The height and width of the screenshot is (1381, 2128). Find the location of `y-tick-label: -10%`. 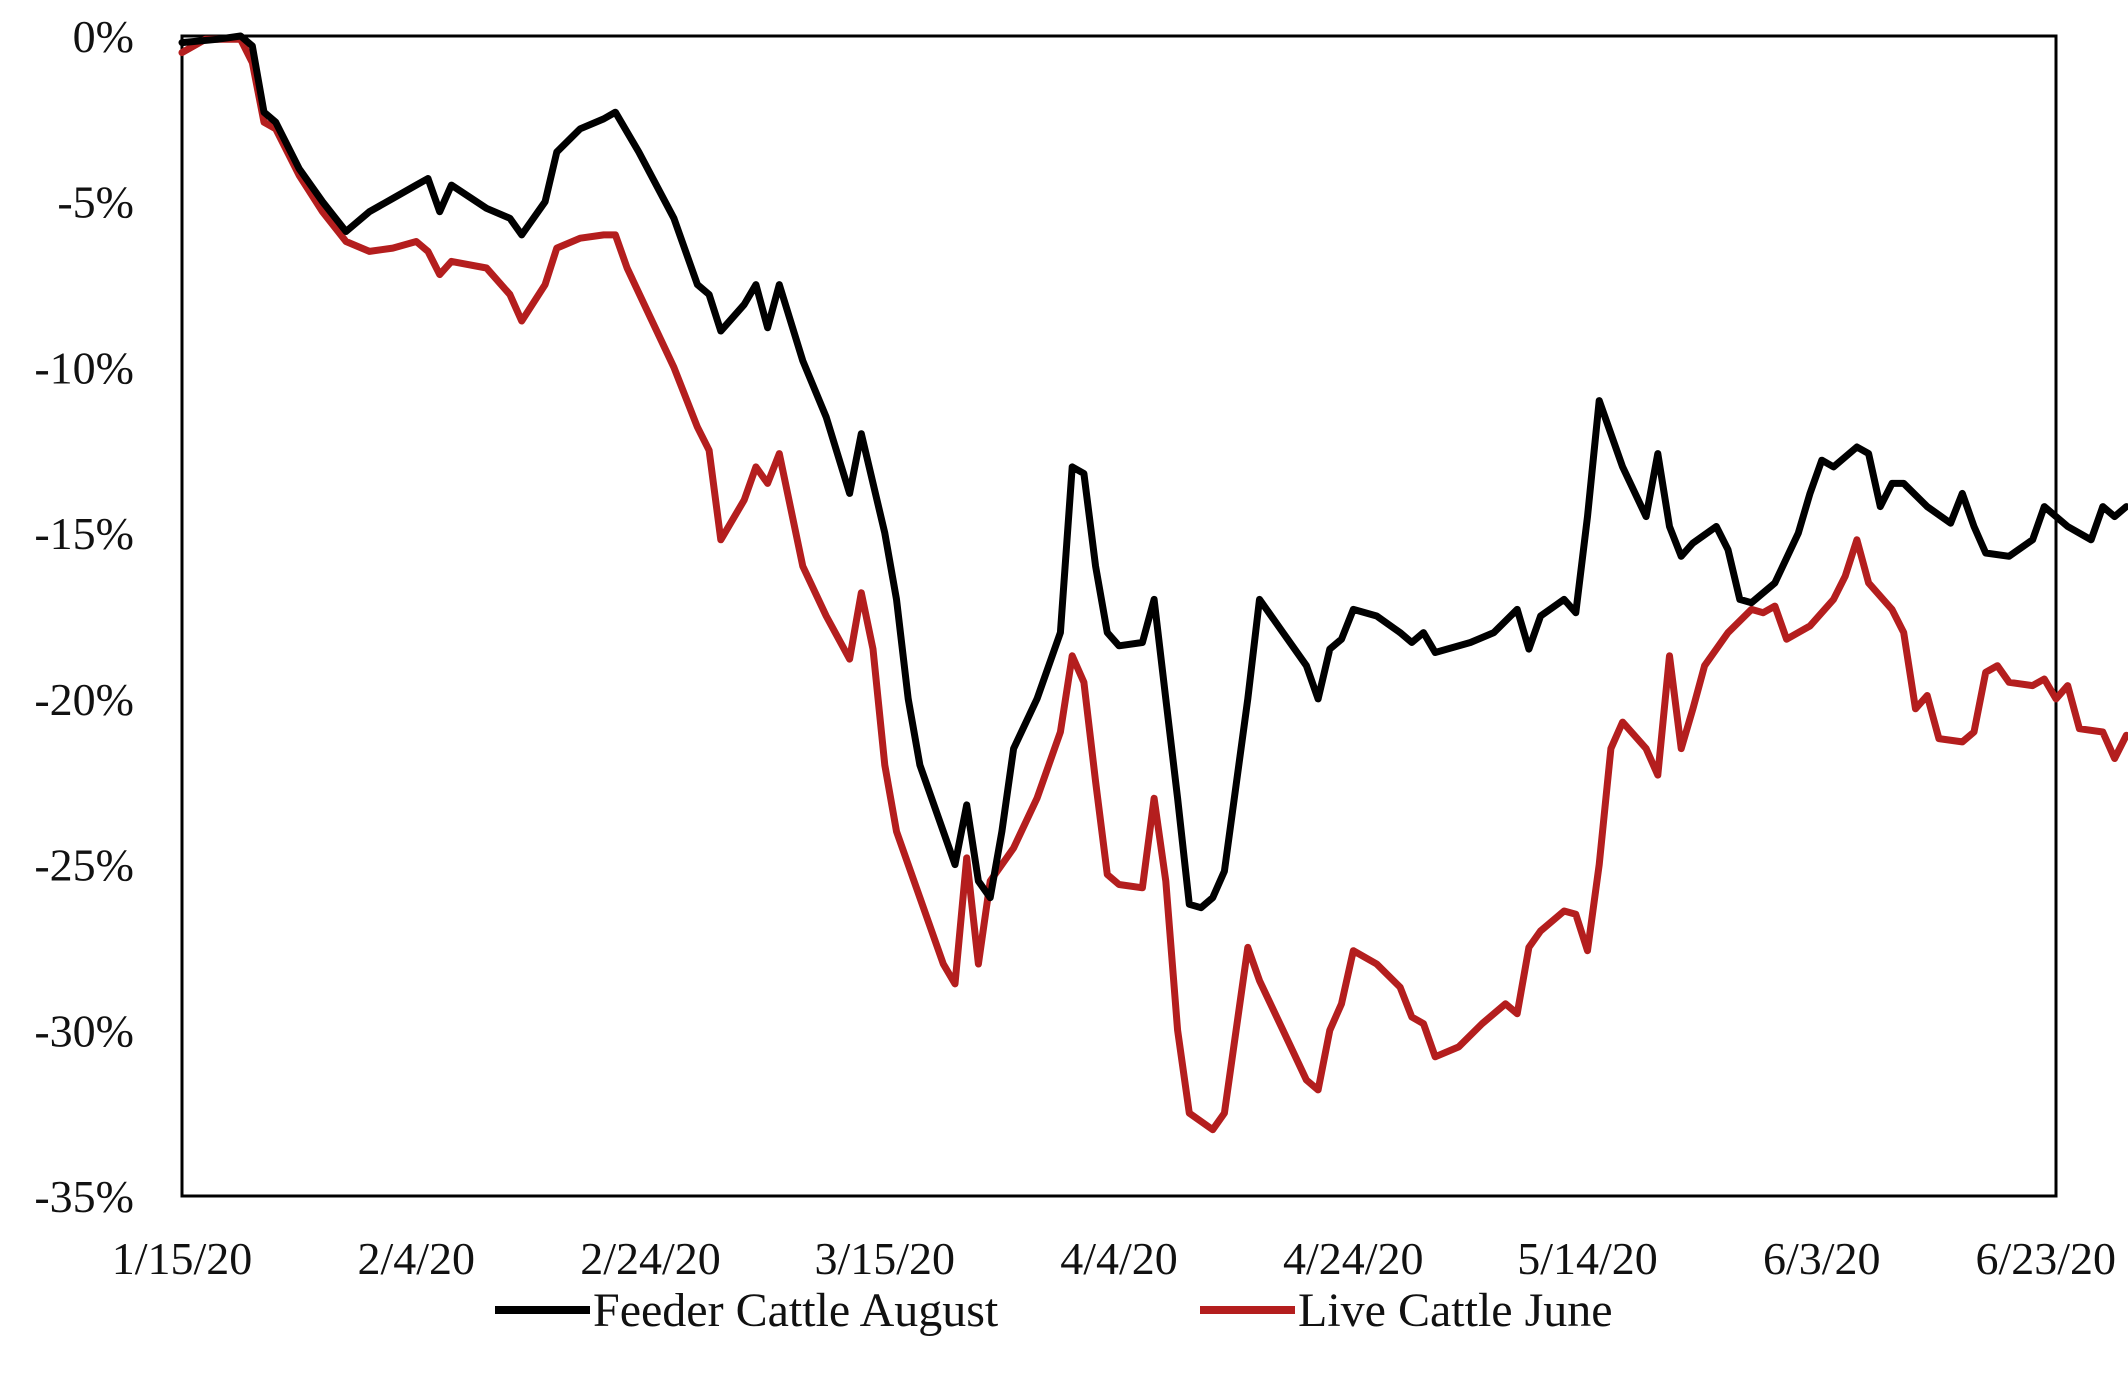

y-tick-label: -10% is located at coordinates (84, 367).